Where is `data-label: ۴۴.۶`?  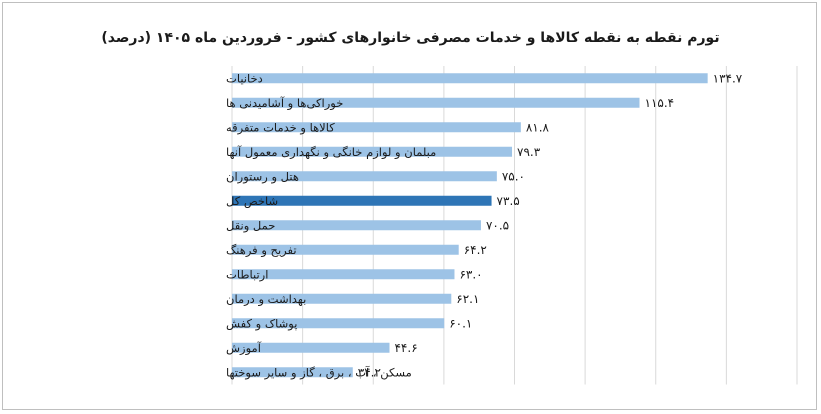 data-label: ۴۴.۶ is located at coordinates (405, 348).